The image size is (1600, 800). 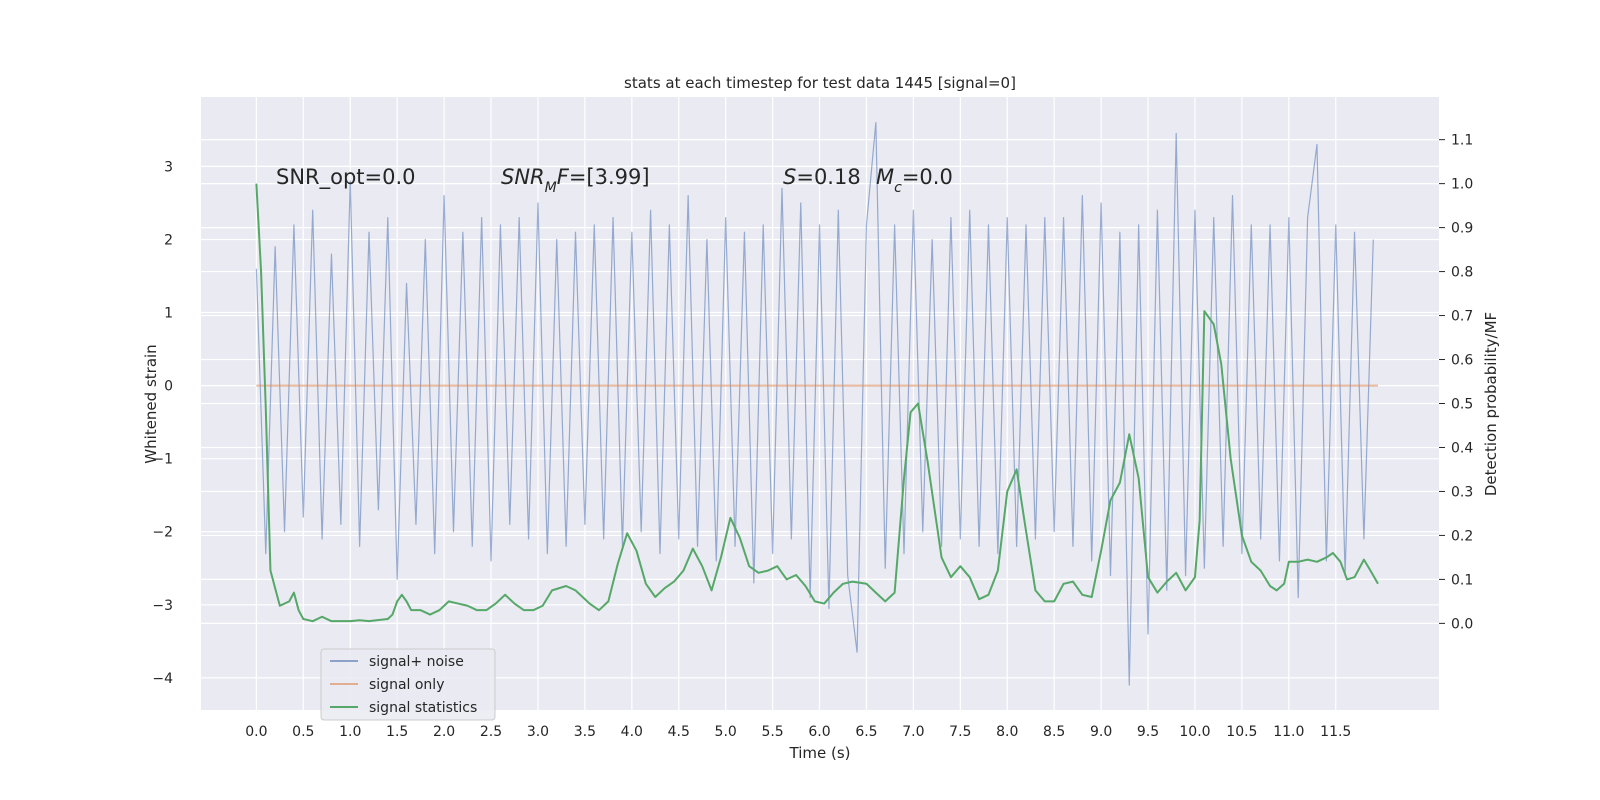 I want to click on annotation: Mc=0.0, so click(x=914, y=180).